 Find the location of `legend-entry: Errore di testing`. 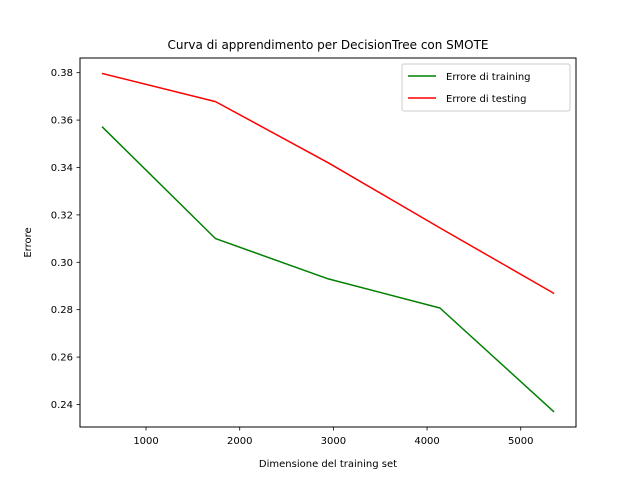

legend-entry: Errore di testing is located at coordinates (486, 99).